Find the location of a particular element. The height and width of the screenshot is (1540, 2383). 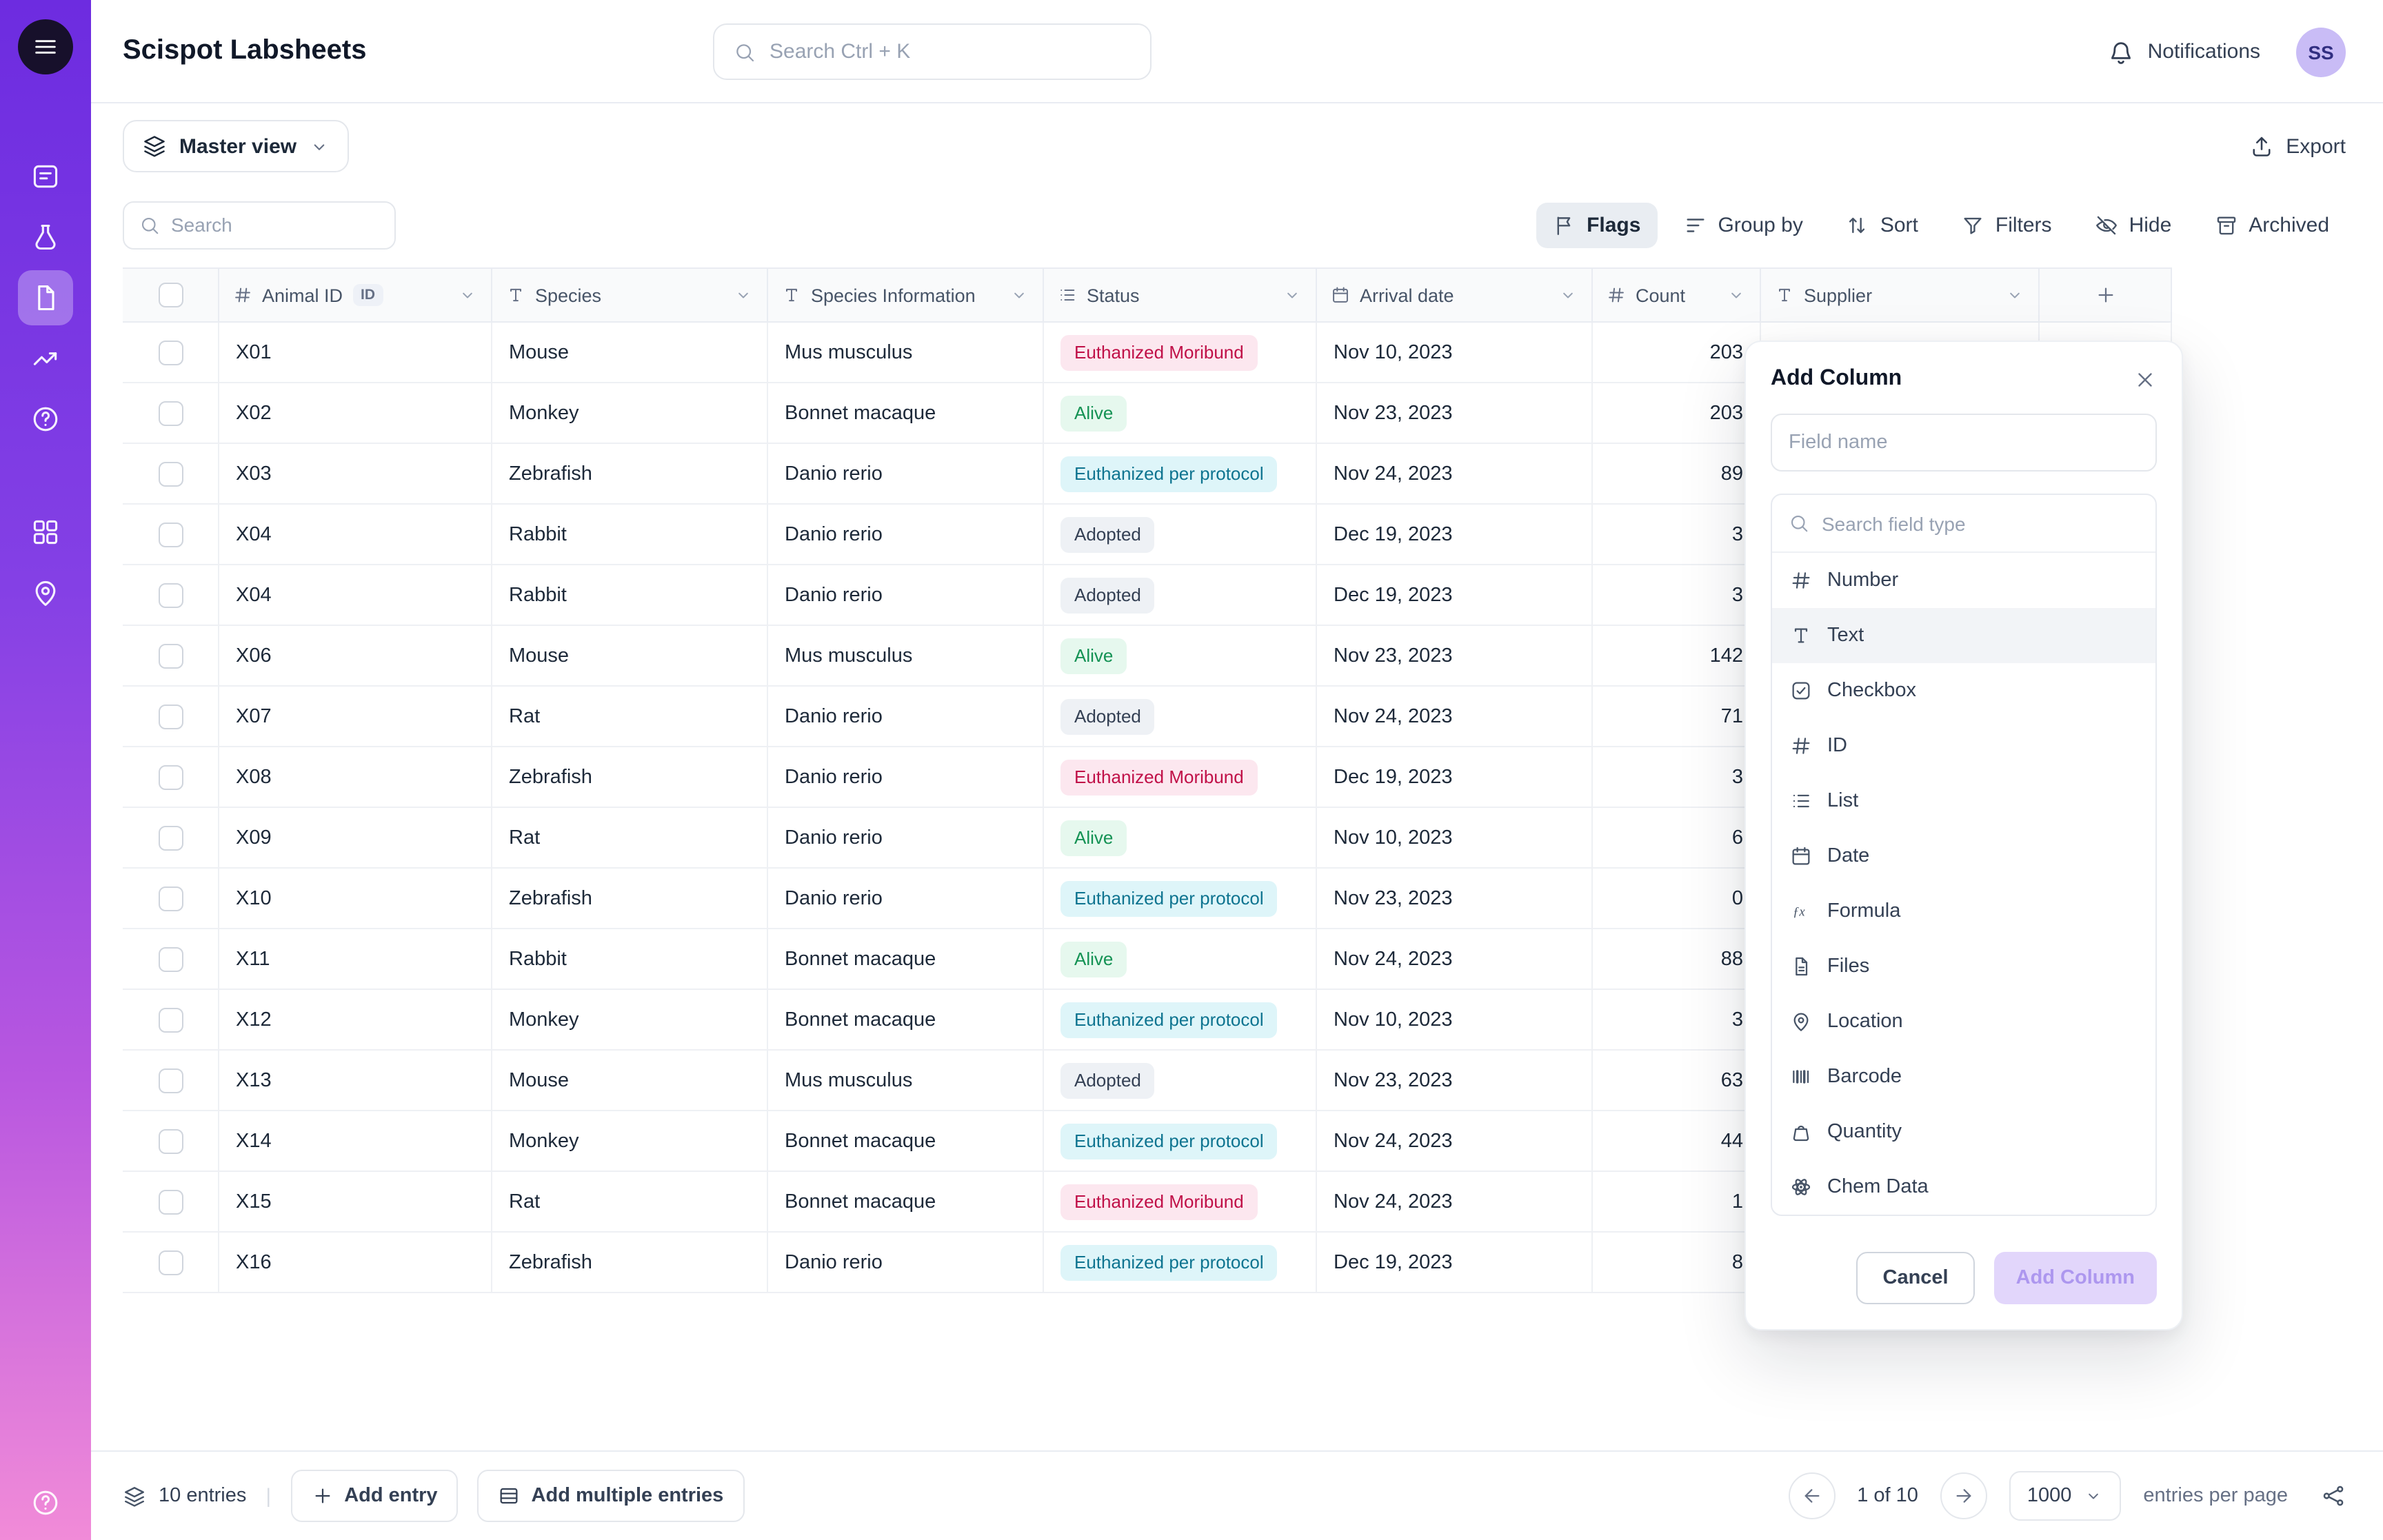

cell-animal-id: X08 is located at coordinates (355, 777).